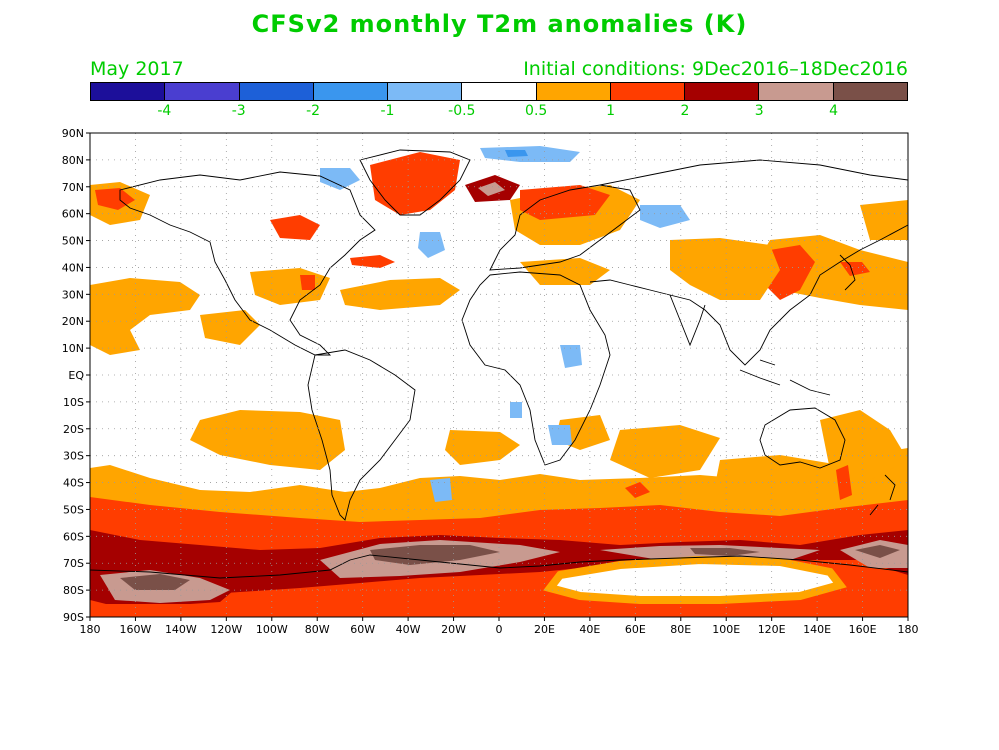  I want to click on lat-label: 10N, so click(73, 348).